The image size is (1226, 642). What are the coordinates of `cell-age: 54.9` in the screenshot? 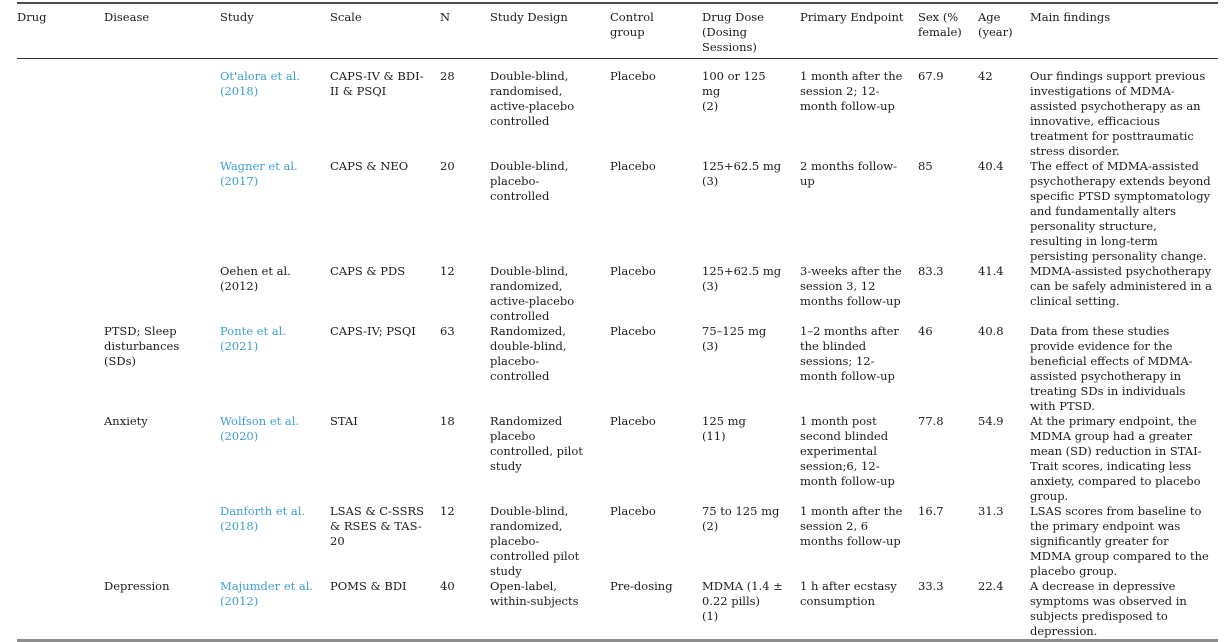 It's located at (991, 421).